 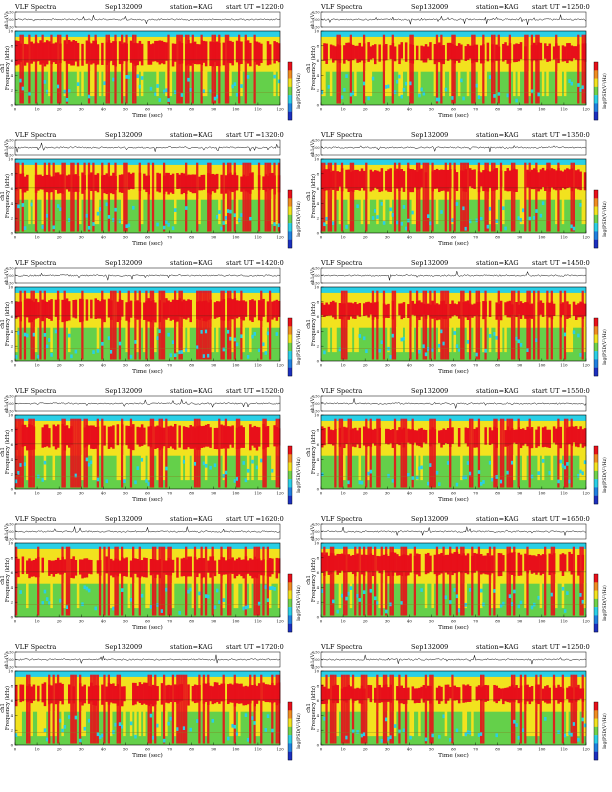 I want to click on heatmap-band-cyan, so click(x=147, y=162).